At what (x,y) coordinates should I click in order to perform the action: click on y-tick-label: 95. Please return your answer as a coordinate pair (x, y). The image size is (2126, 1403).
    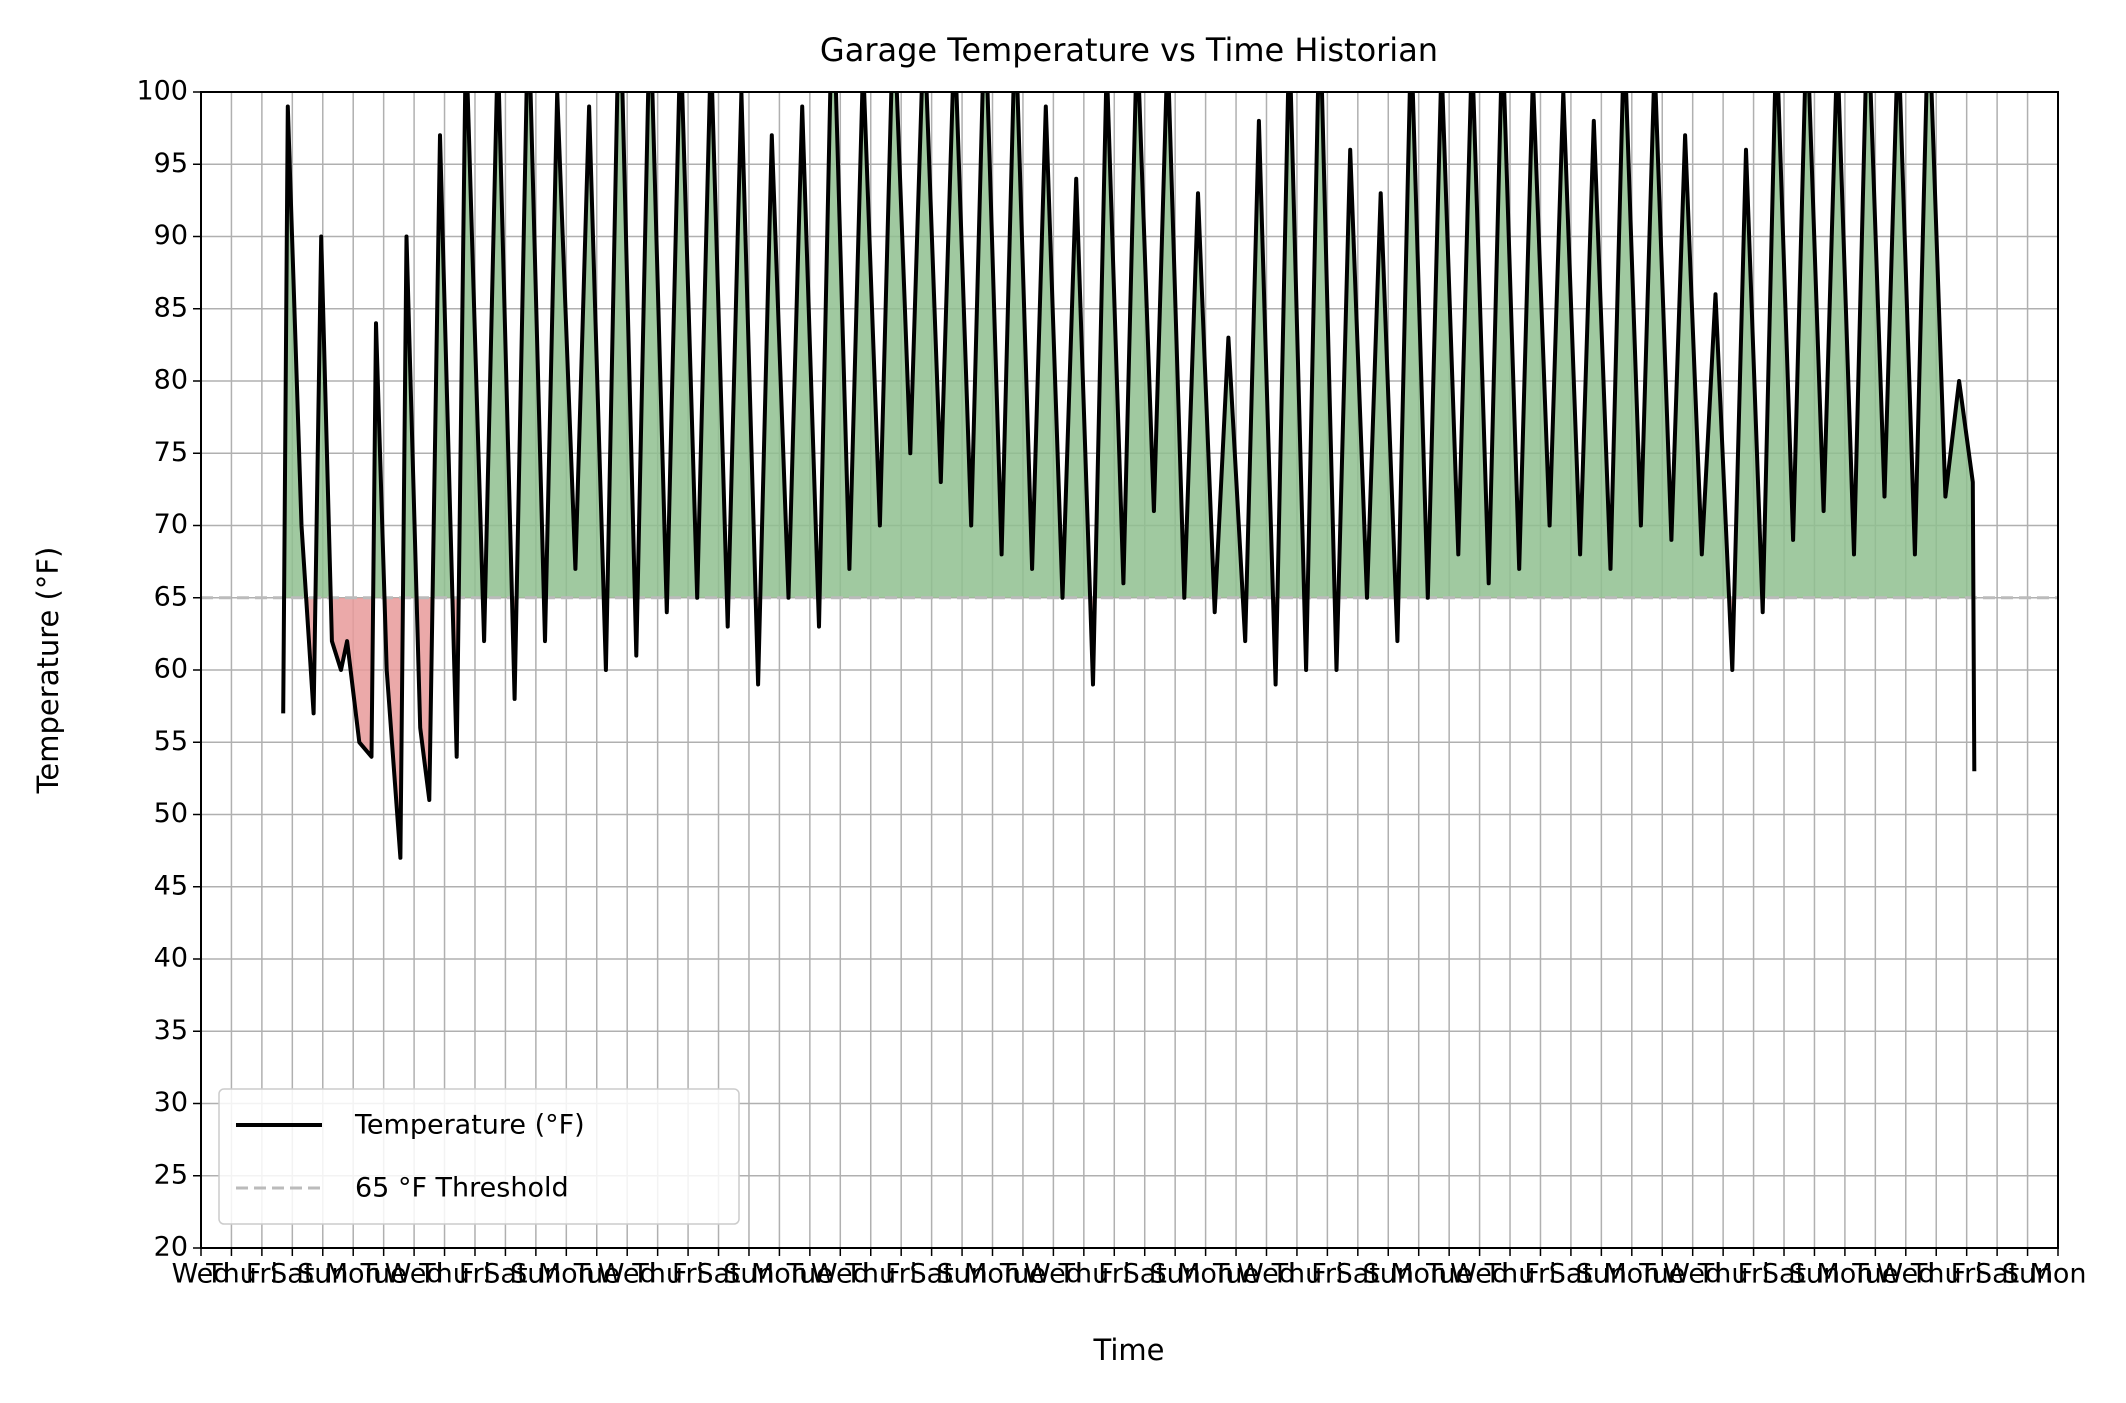
    Looking at the image, I should click on (171, 163).